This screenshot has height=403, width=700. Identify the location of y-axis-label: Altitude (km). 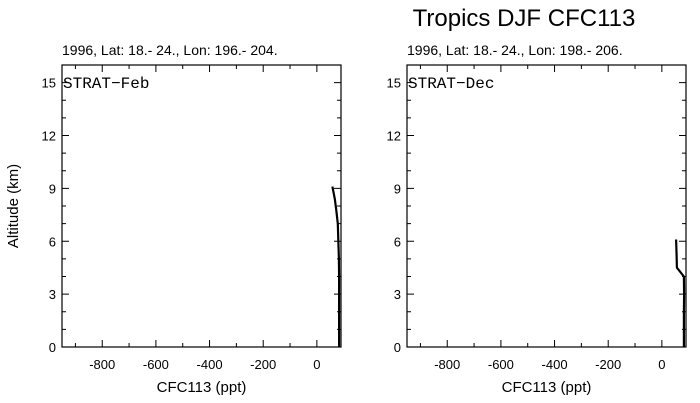
(13, 206).